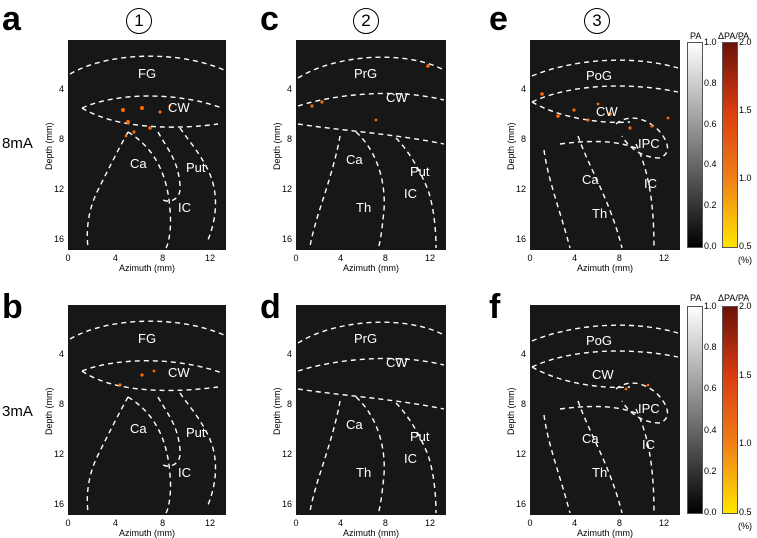  I want to click on region-label-pog: PoG, so click(599, 75).